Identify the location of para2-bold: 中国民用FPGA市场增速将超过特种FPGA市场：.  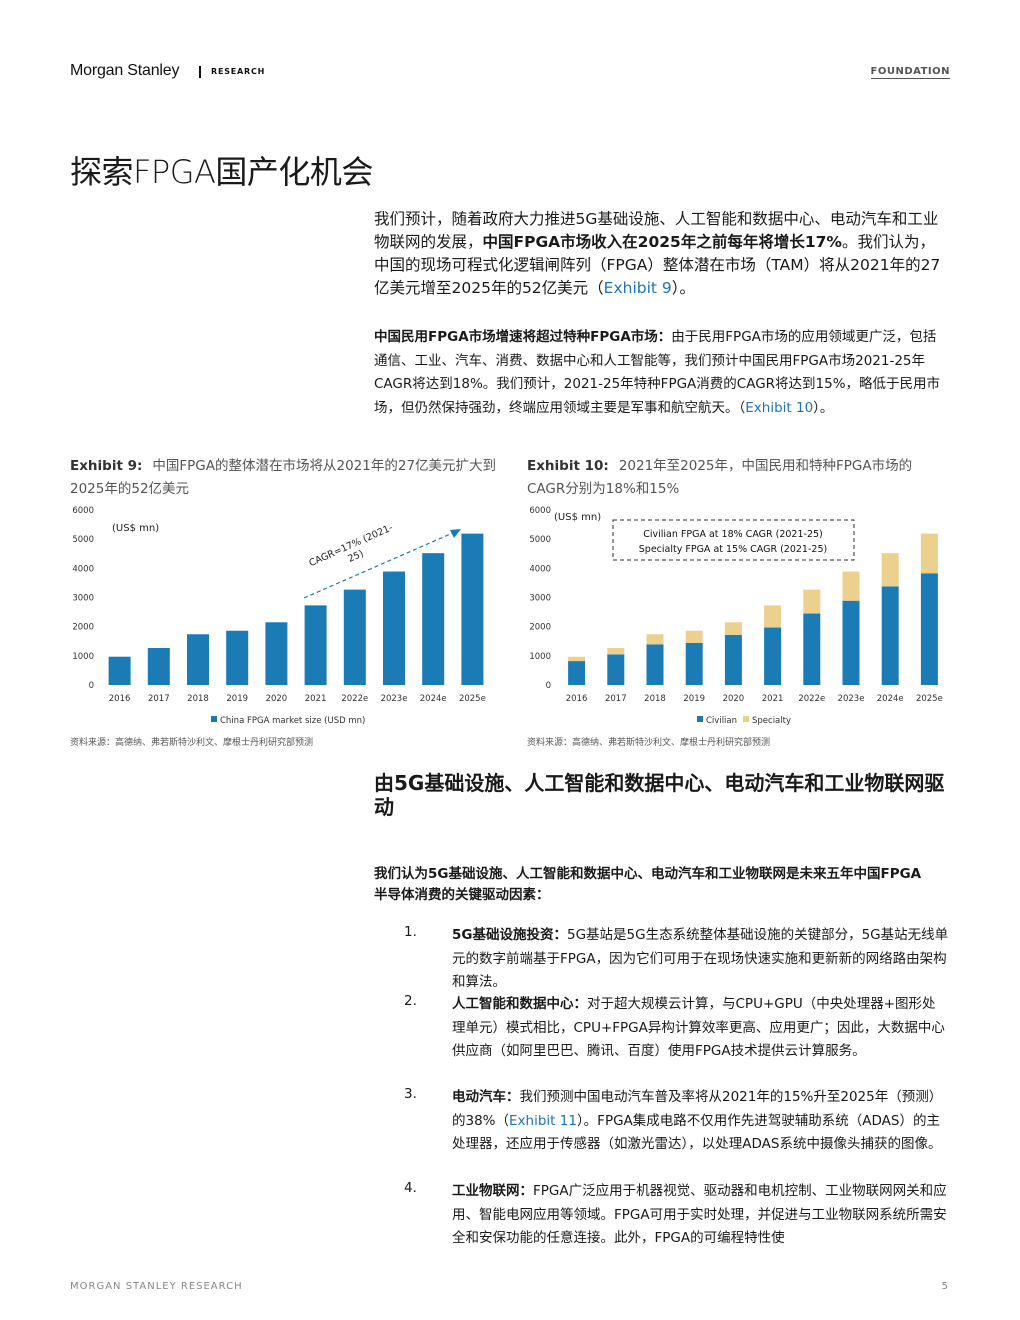
(523, 337).